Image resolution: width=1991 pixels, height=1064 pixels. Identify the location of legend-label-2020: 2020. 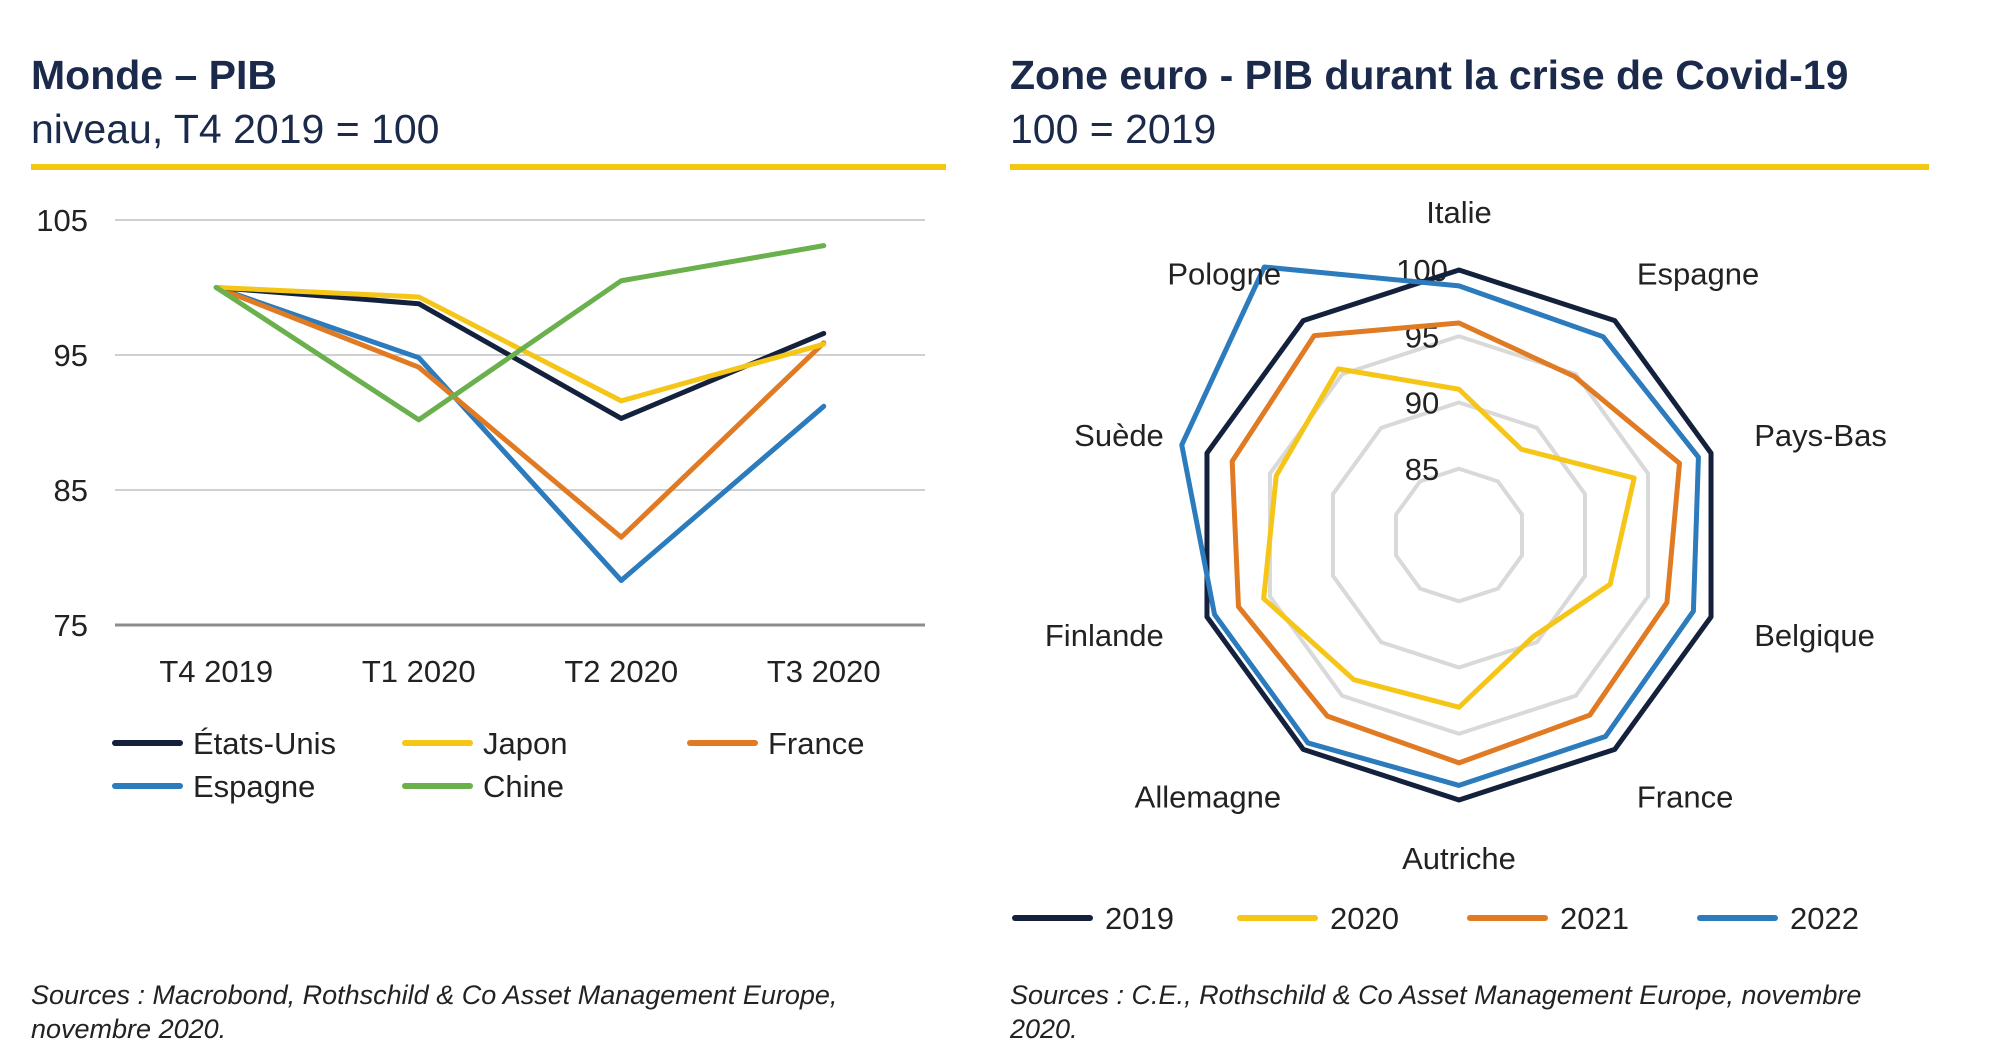
(1364, 918).